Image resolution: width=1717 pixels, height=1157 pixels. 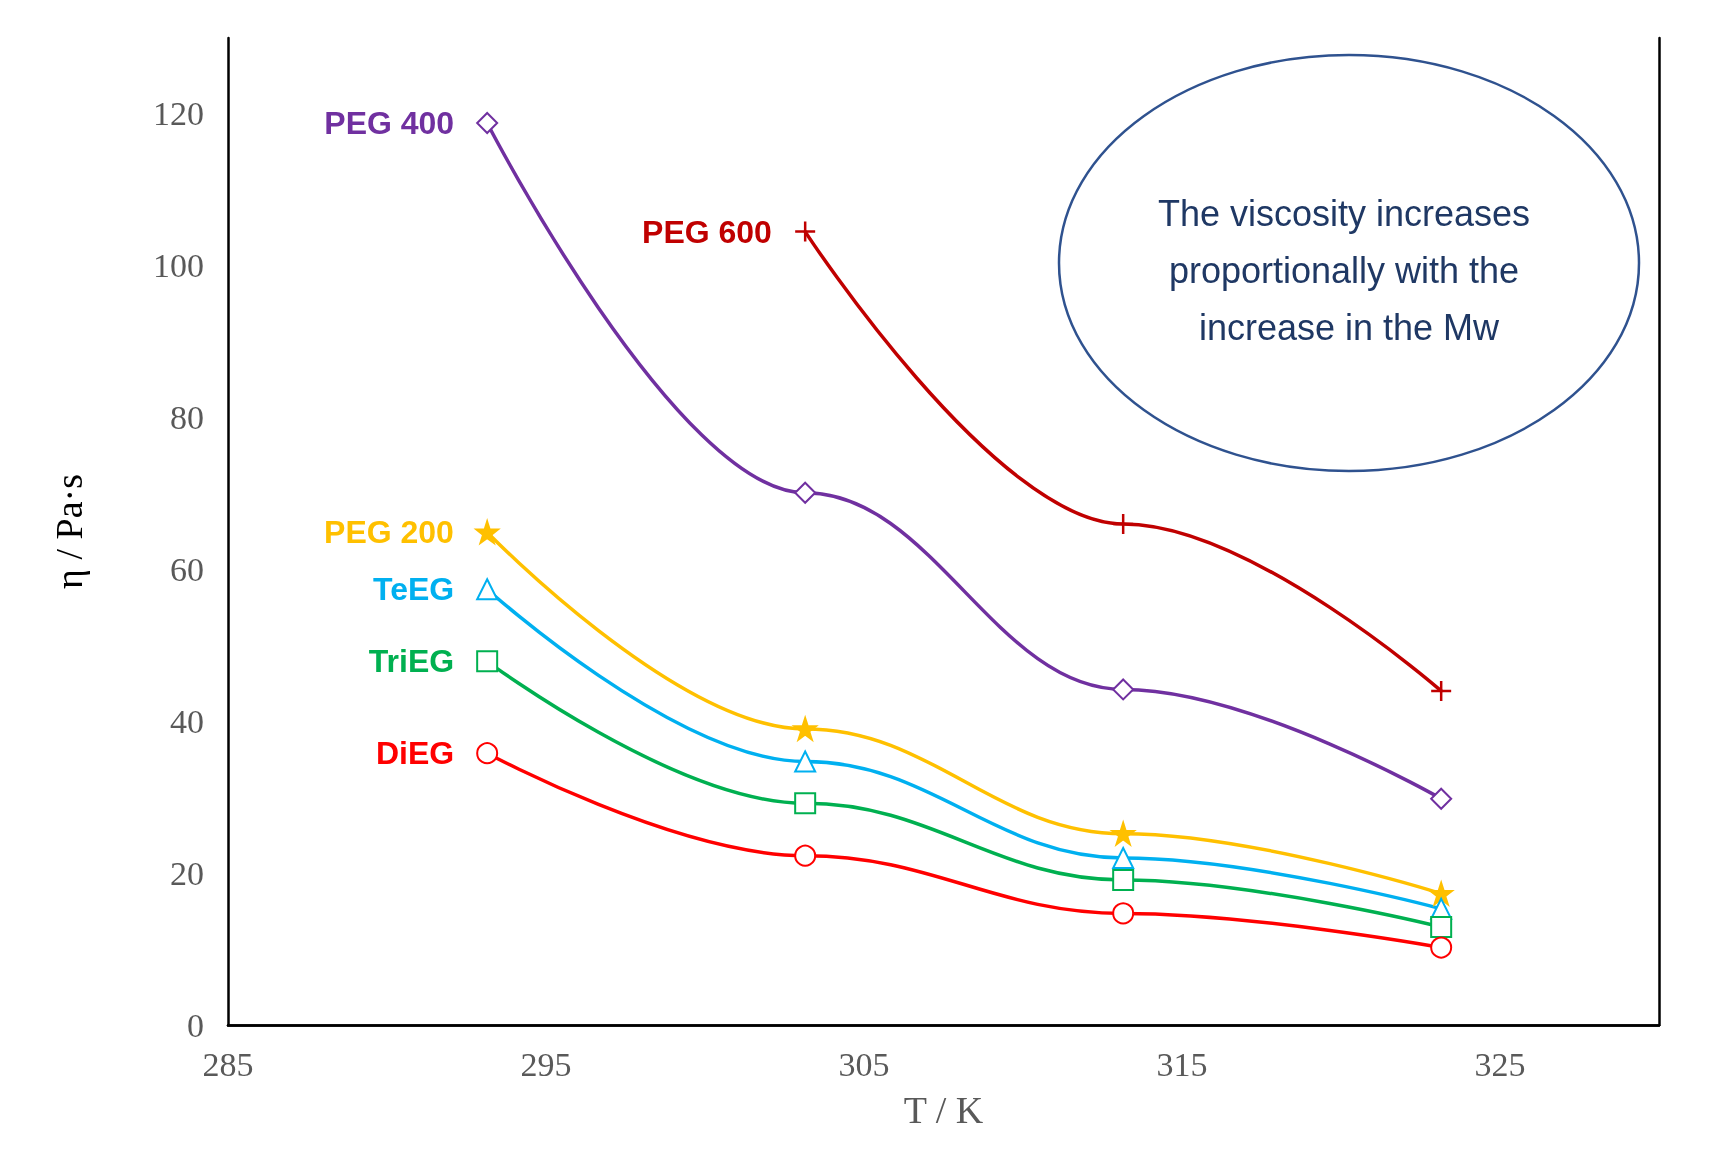 What do you see at coordinates (178, 114) in the screenshot?
I see `y-tick-label: 120` at bounding box center [178, 114].